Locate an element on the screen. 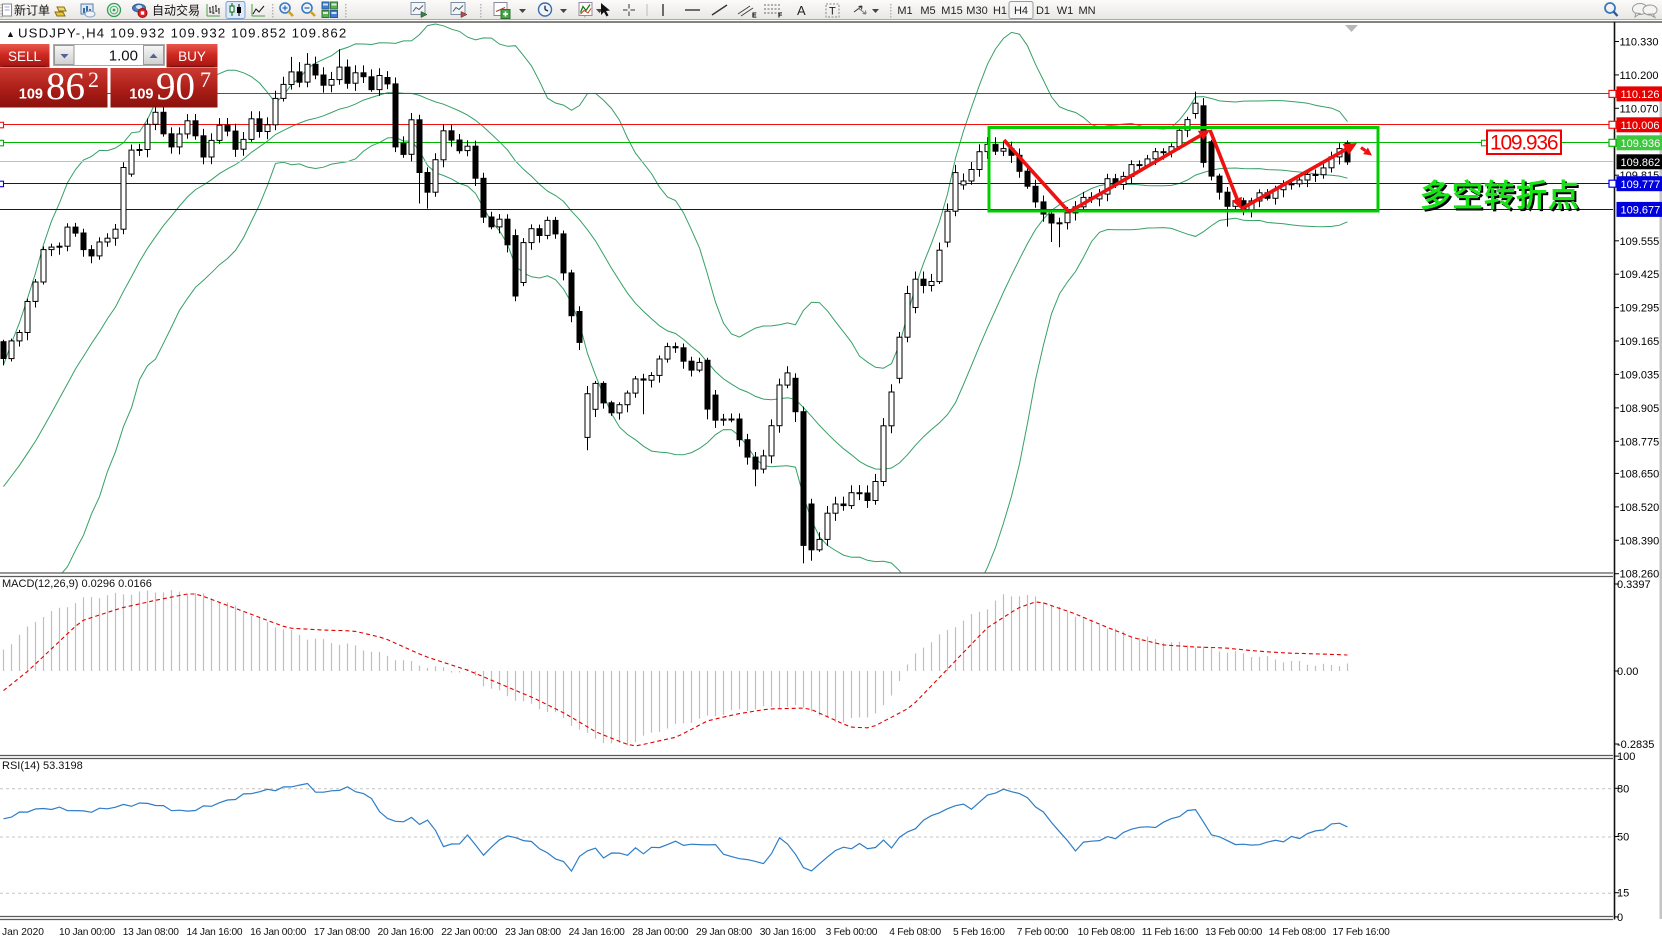  svg-text: 80 is located at coordinates (1623, 789).